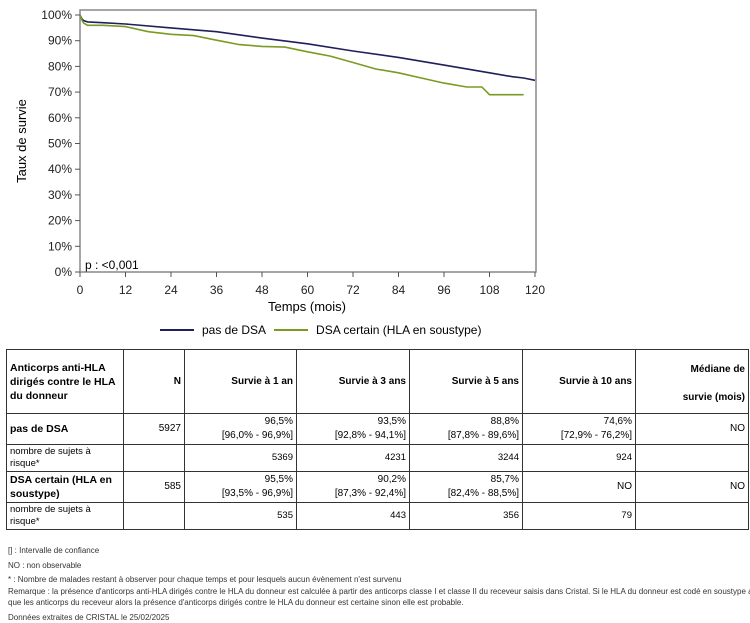 This screenshot has width=750, height=623. I want to click on survival-value: 95,5%, so click(279, 479).